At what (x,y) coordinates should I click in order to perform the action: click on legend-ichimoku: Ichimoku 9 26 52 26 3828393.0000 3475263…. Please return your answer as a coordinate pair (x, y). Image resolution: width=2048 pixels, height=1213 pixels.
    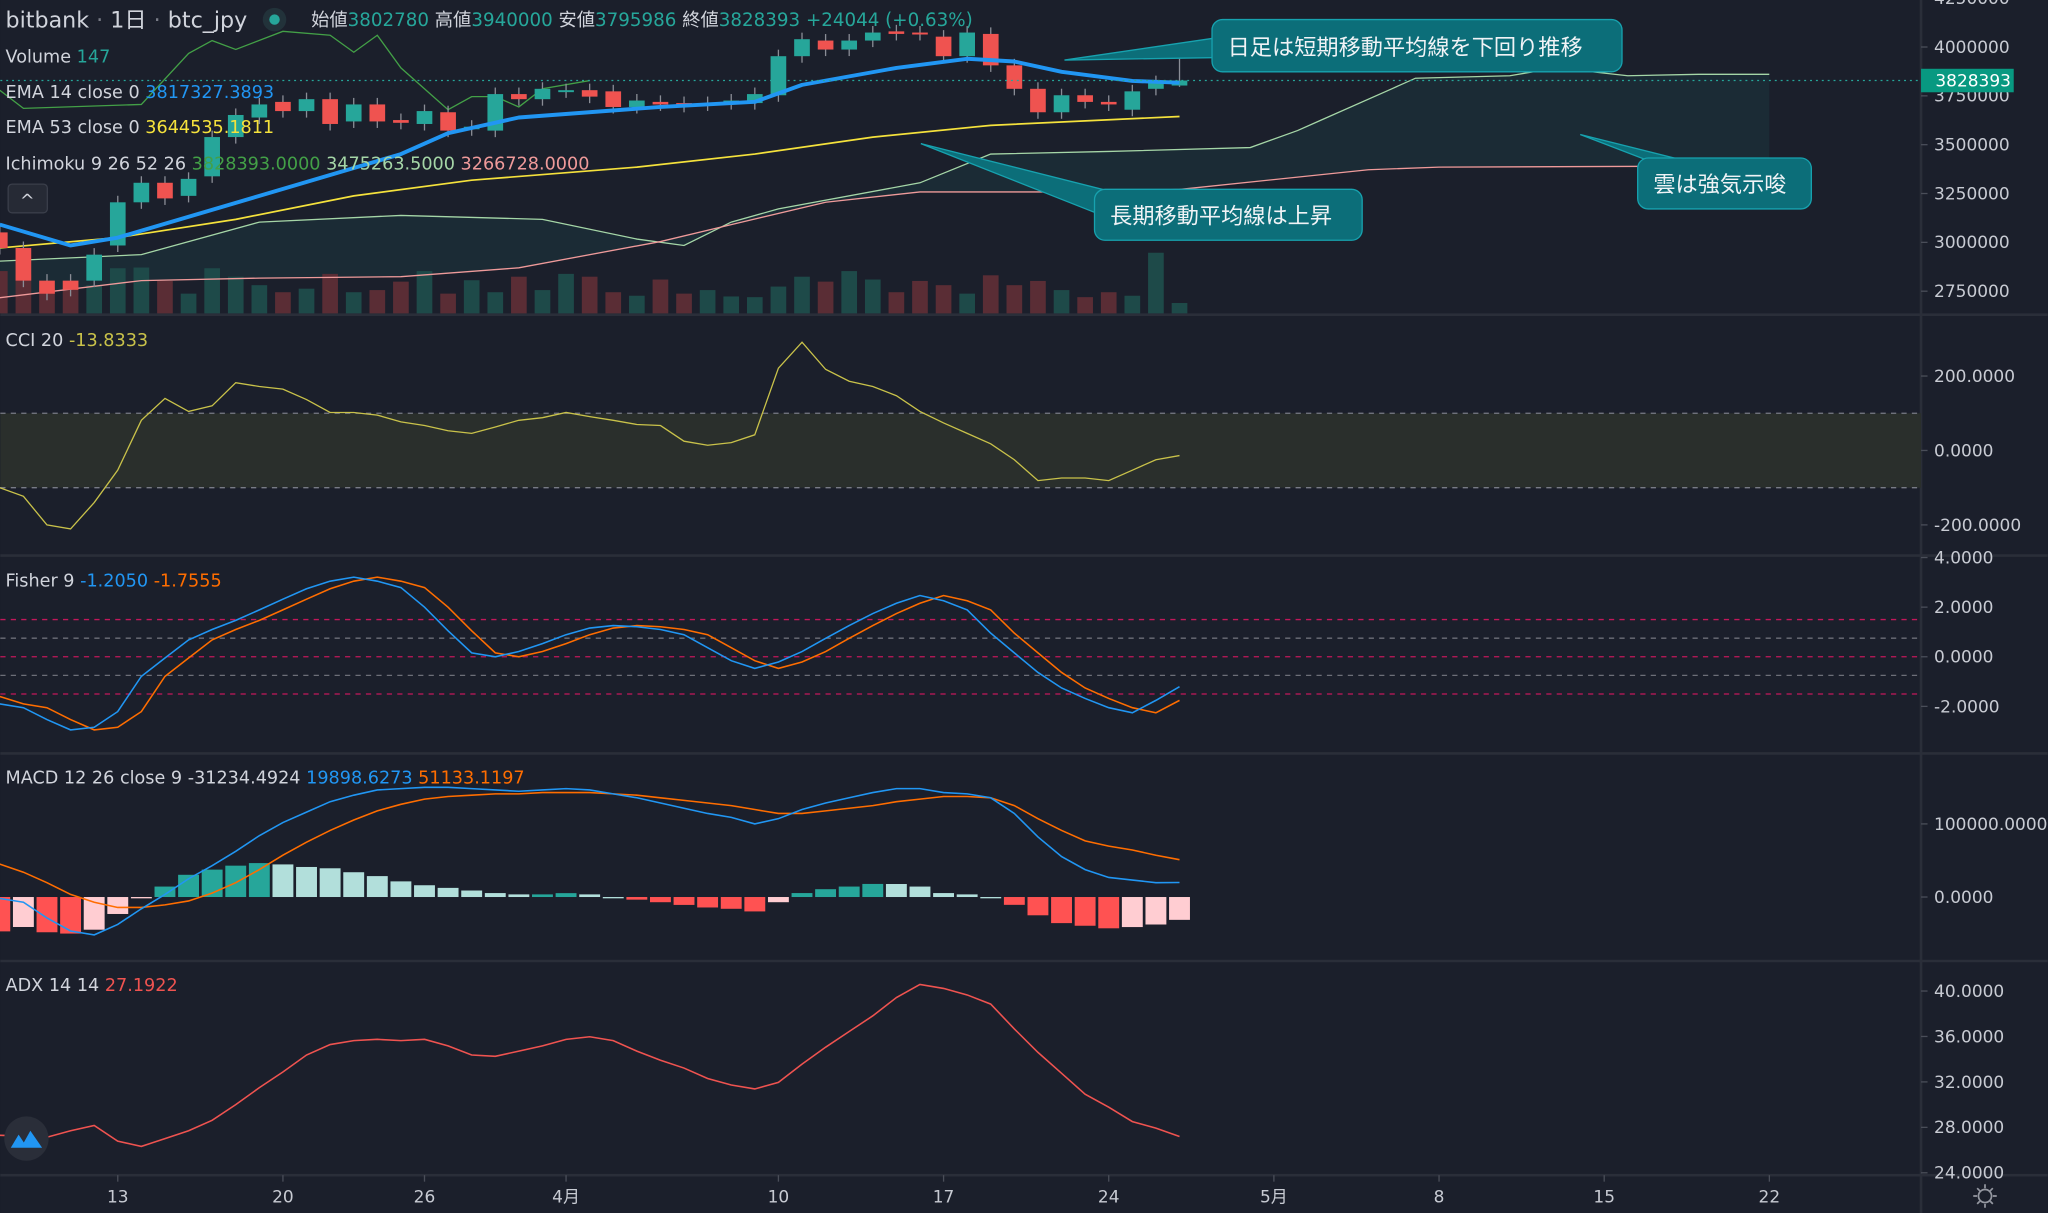
    Looking at the image, I should click on (298, 165).